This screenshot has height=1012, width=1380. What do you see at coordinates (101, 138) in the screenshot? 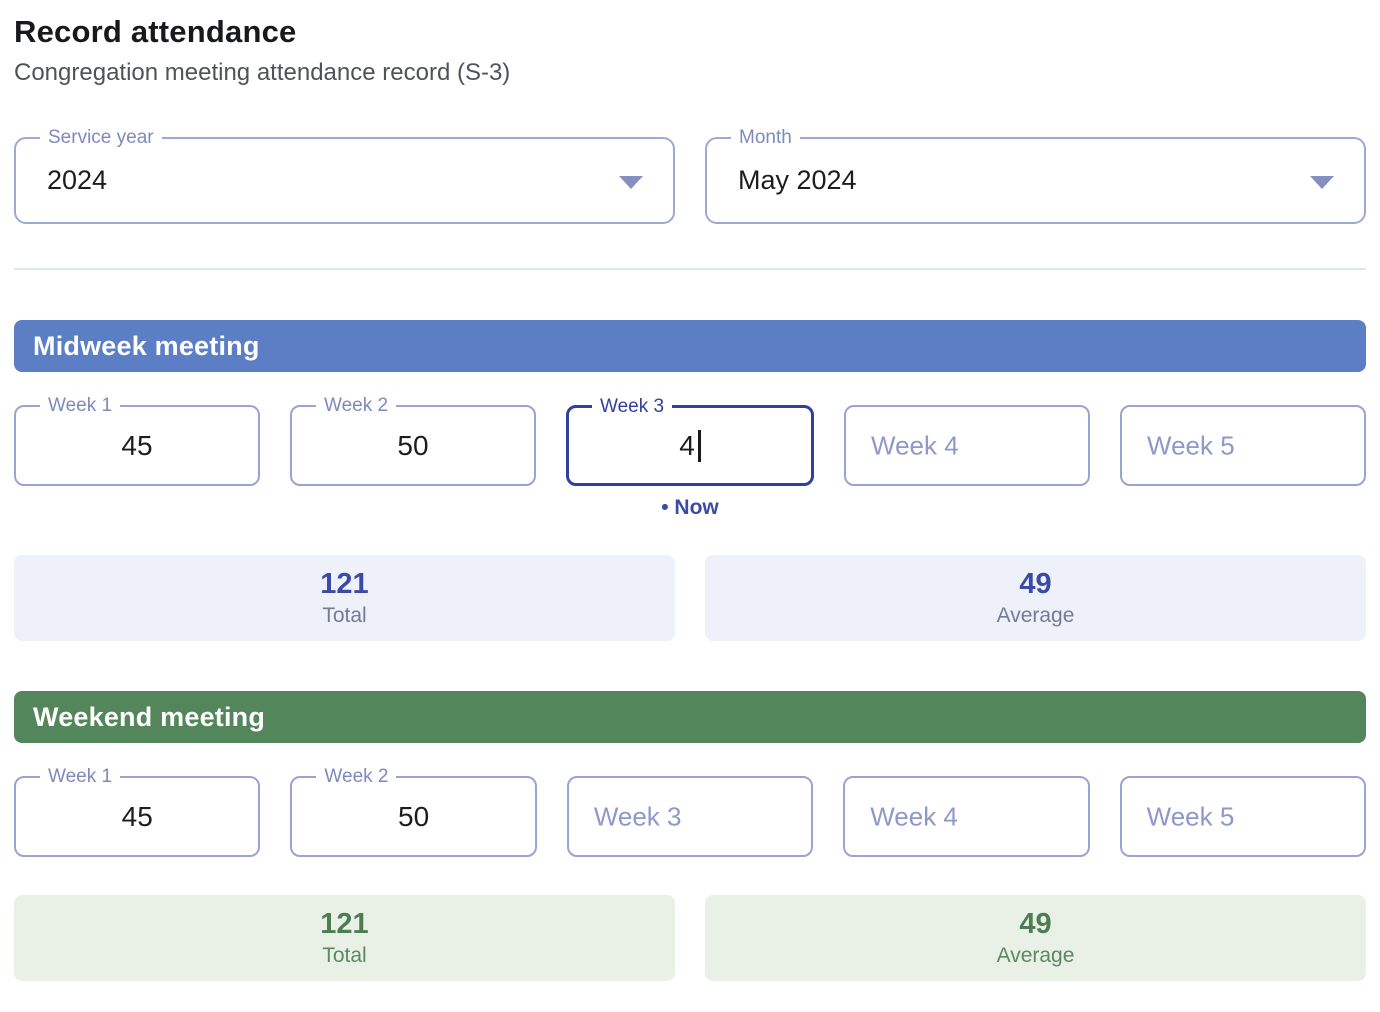
I see `service-year-label: Service year` at bounding box center [101, 138].